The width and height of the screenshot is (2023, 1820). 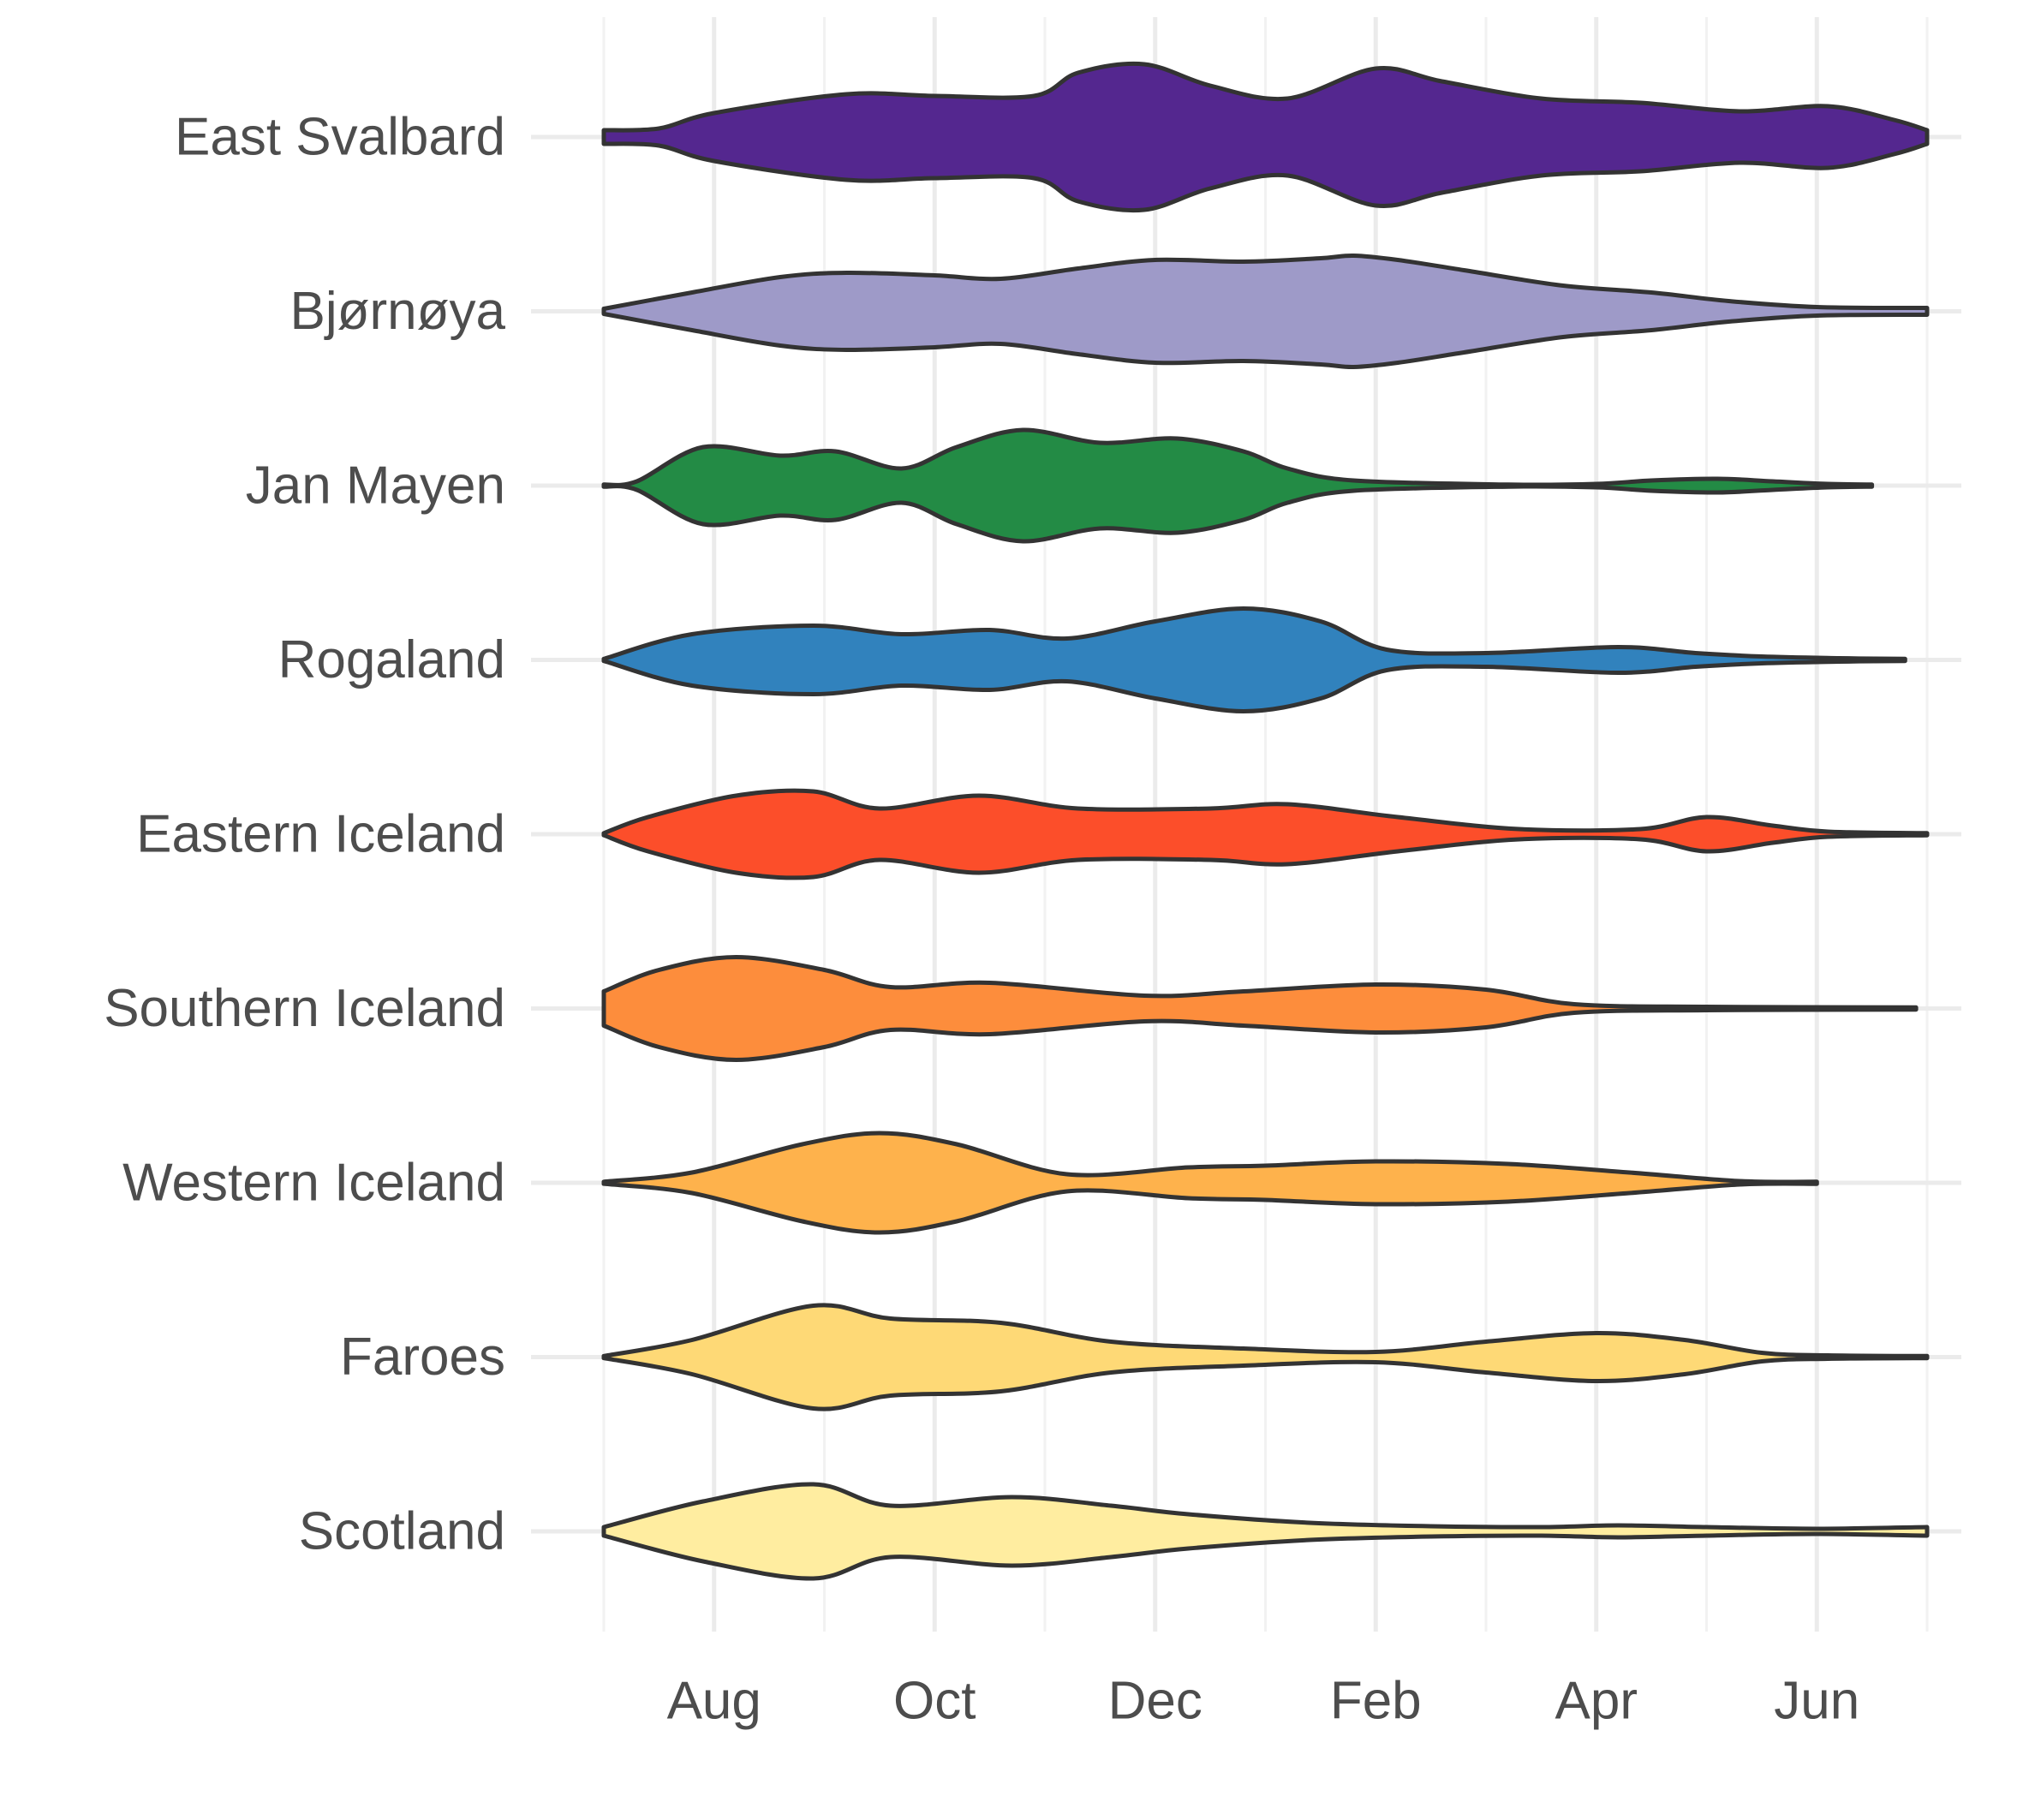 What do you see at coordinates (1155, 1700) in the screenshot?
I see `x-tick-label: Dec` at bounding box center [1155, 1700].